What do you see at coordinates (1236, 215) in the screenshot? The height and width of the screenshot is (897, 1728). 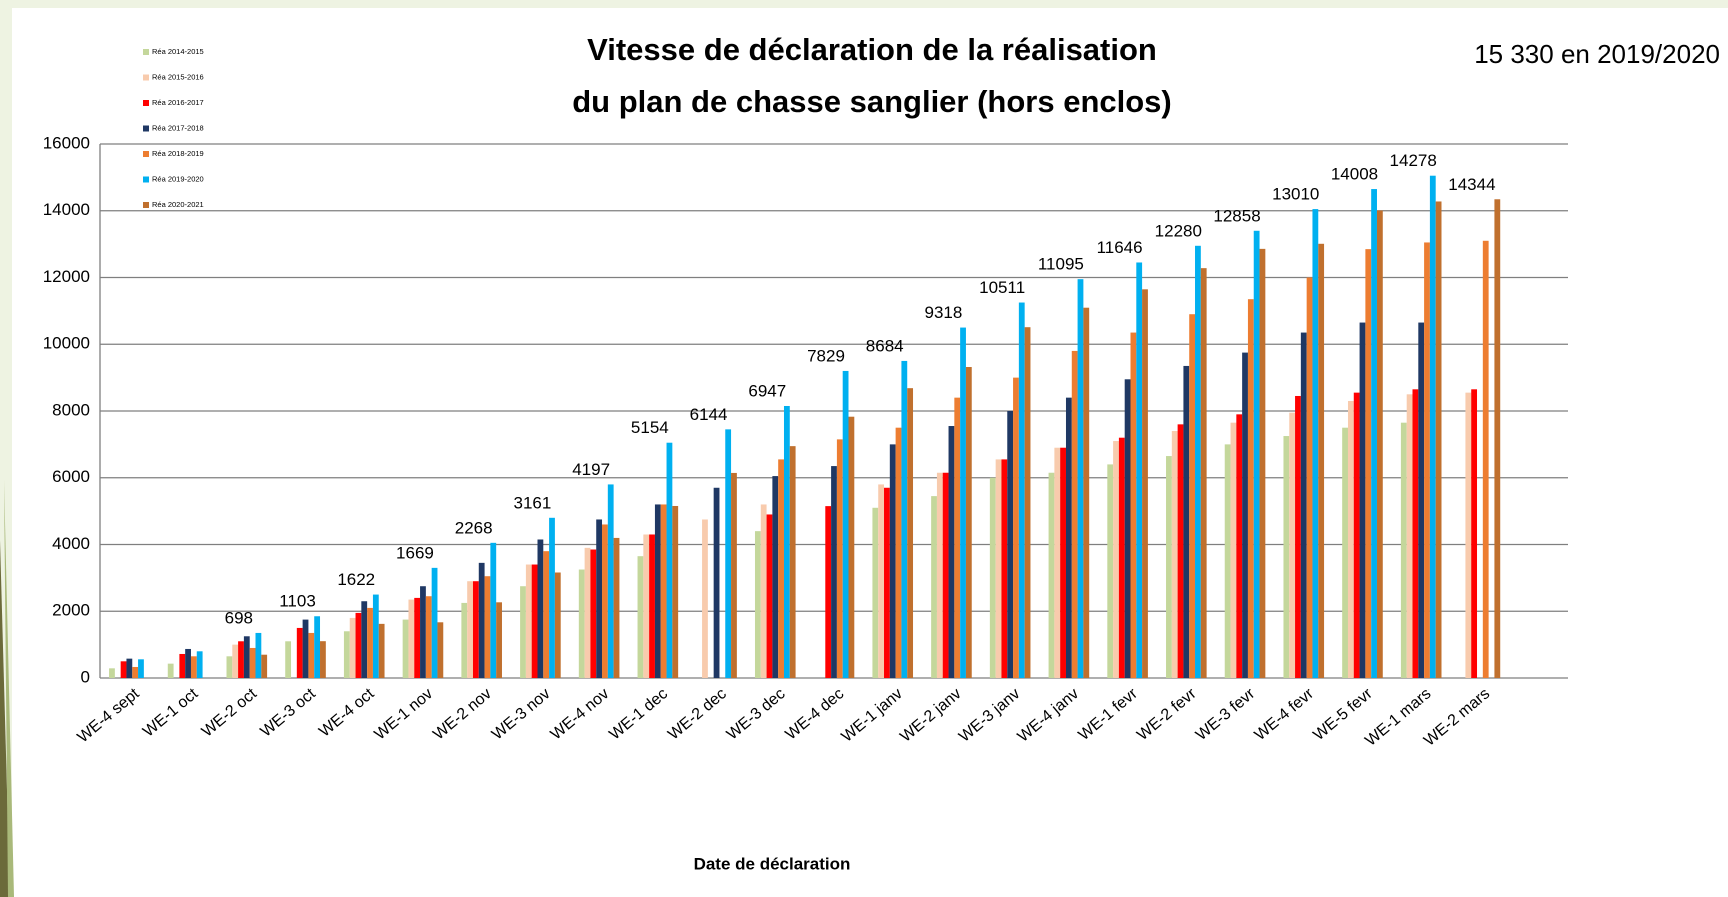 I see `data-label: 12858` at bounding box center [1236, 215].